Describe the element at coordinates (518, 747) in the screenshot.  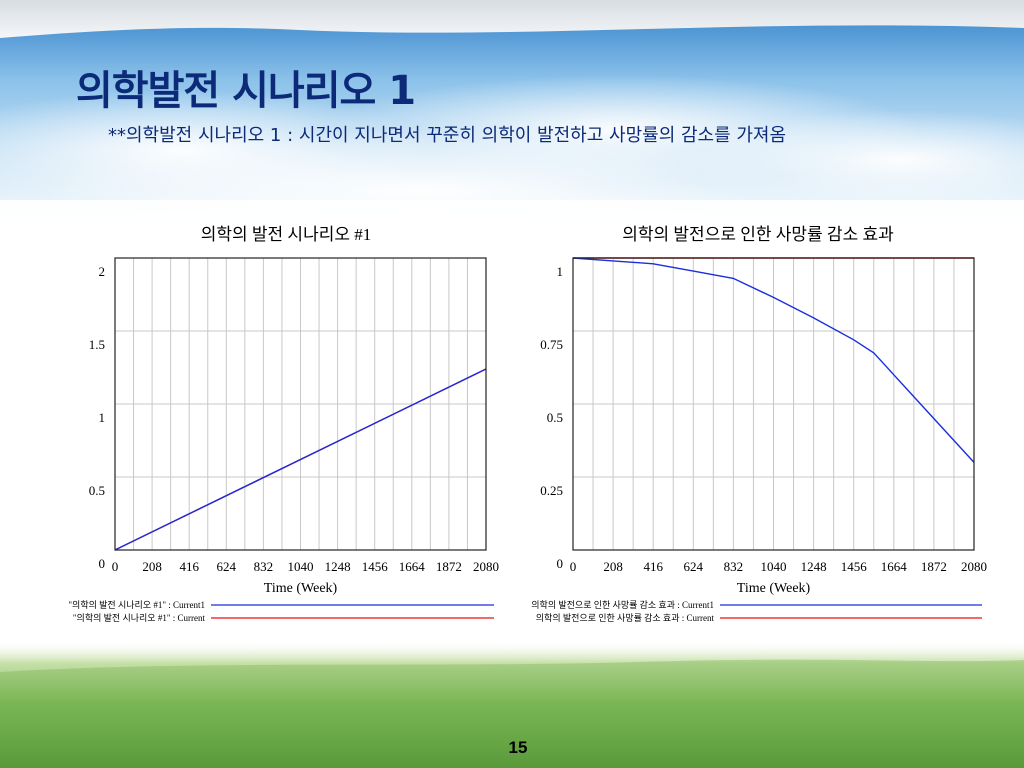
I see `page-number: 15` at that location.